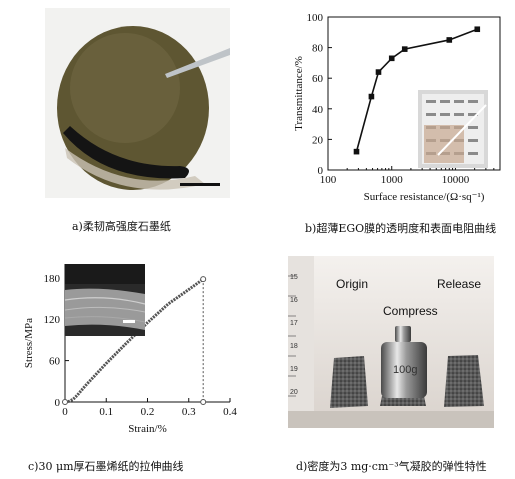 The width and height of the screenshot is (515, 479). What do you see at coordinates (294, 323) in the screenshot?
I see `ruler-tick: 17` at bounding box center [294, 323].